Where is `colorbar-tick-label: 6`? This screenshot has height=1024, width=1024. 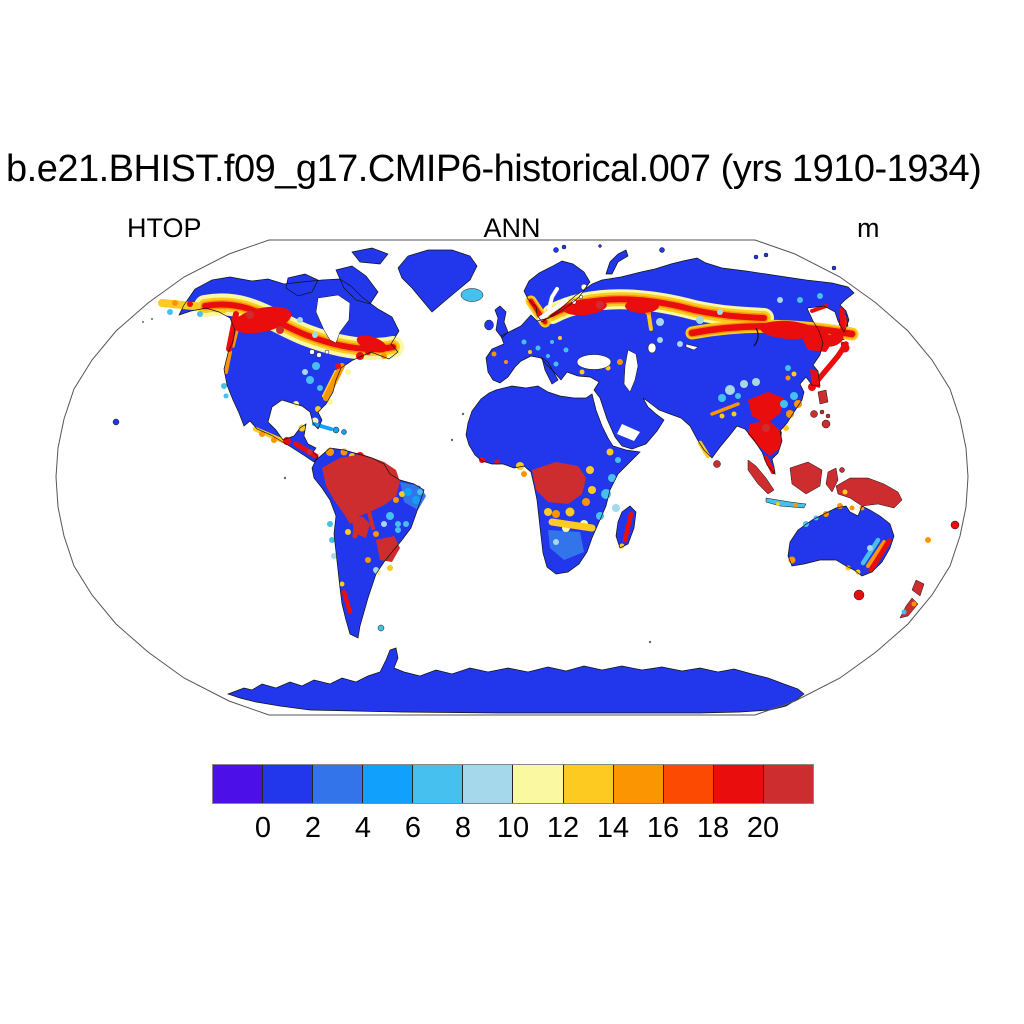
colorbar-tick-label: 6 is located at coordinates (413, 828).